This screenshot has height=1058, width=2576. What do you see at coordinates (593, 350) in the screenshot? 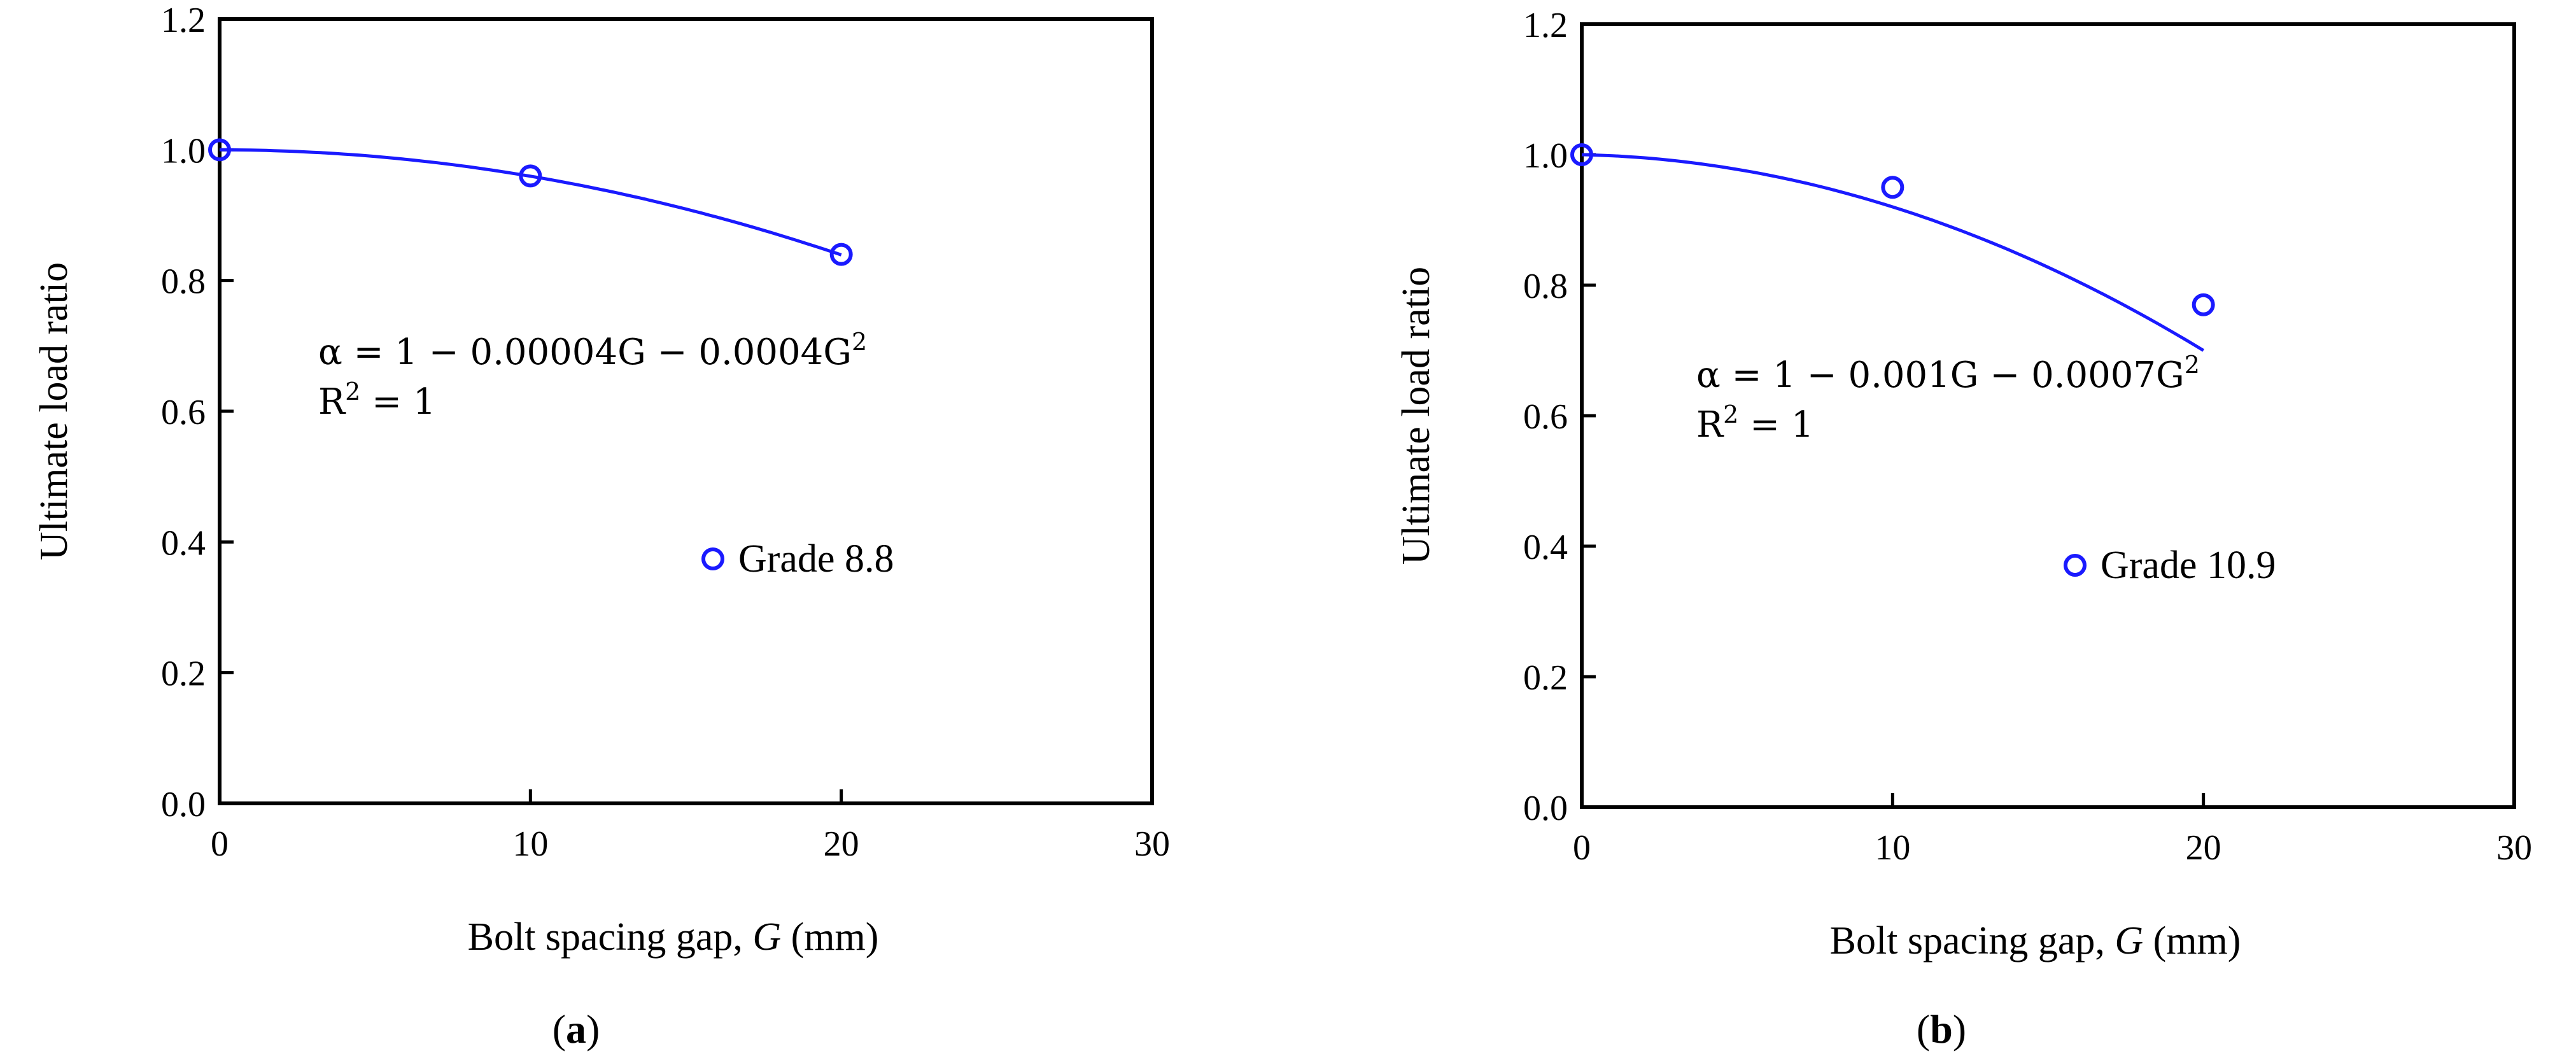
I see `fit-equation: α = 1 − 0.00004G − 0.0004G2` at bounding box center [593, 350].